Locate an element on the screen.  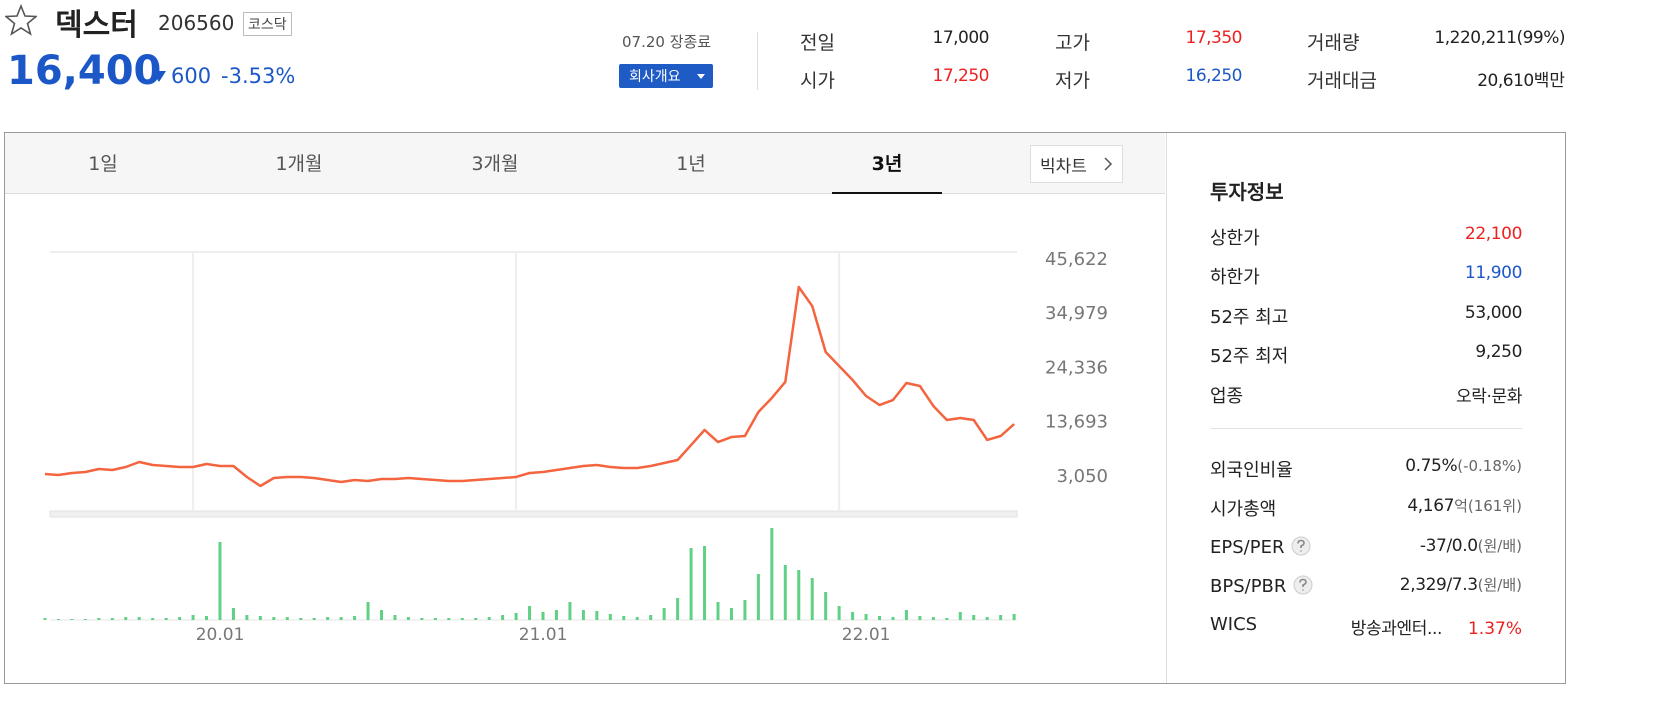
info-value-box: 오락·문화 is located at coordinates (1489, 394).